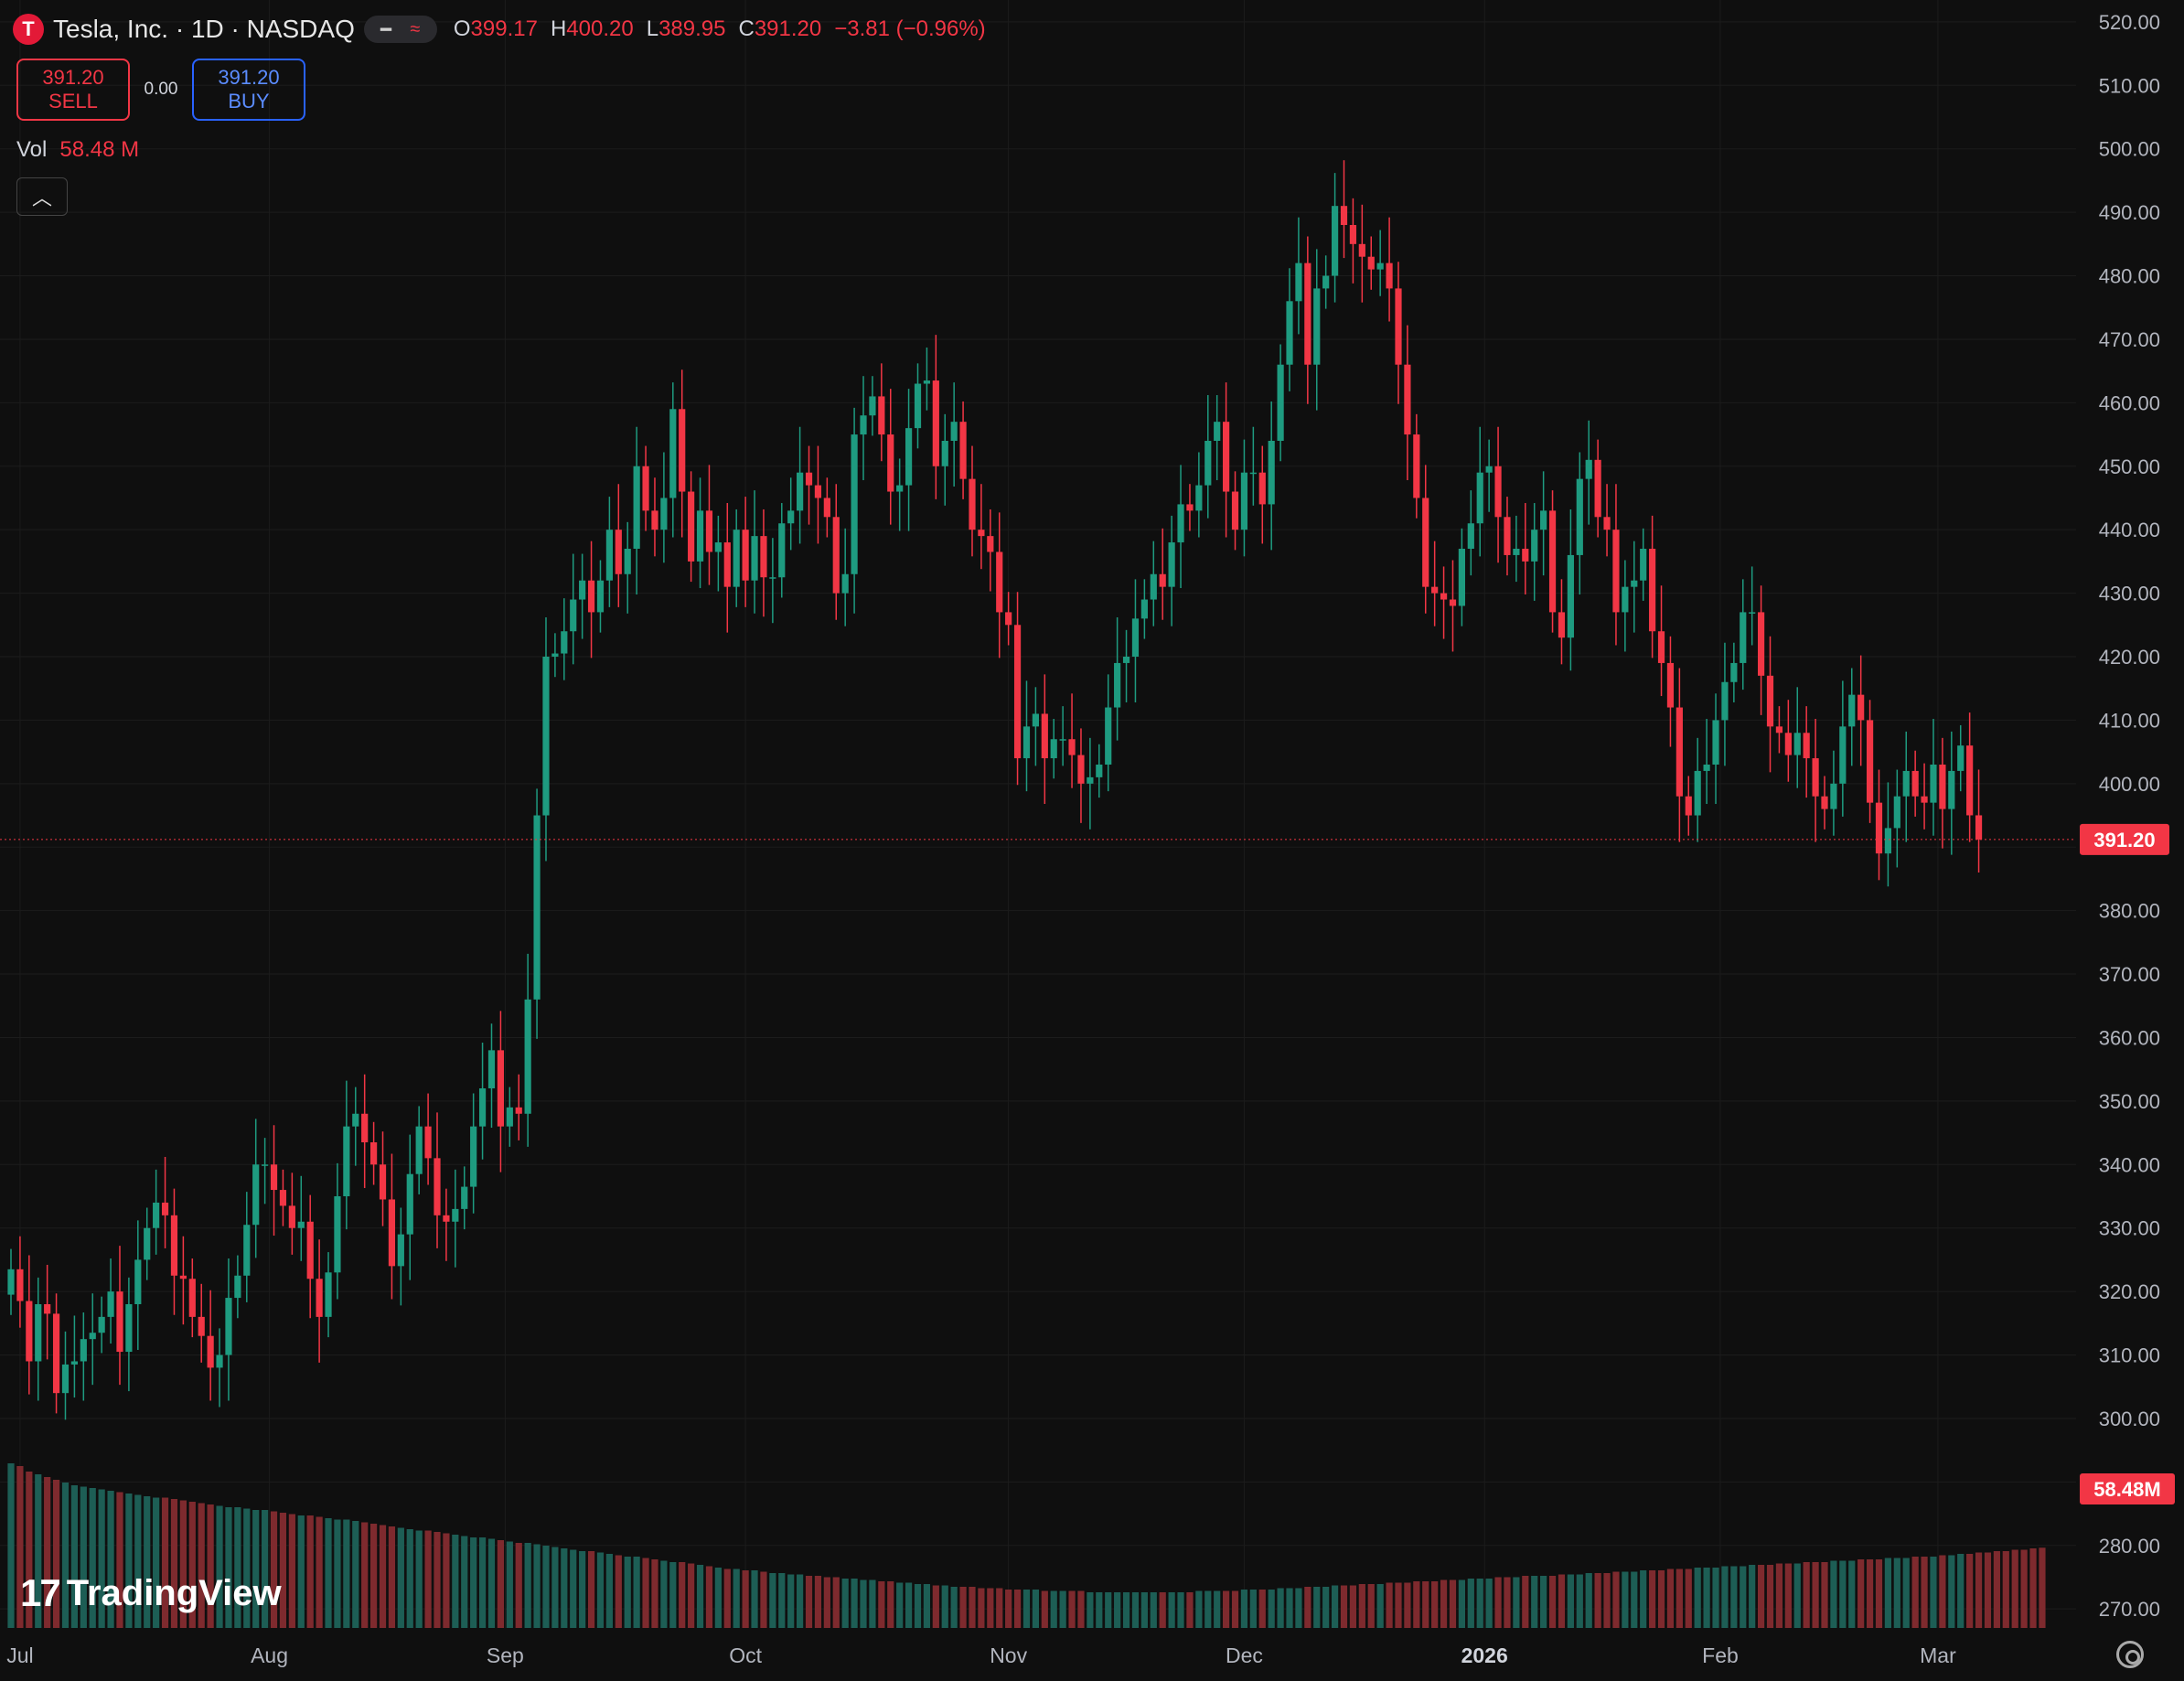 The width and height of the screenshot is (2184, 1681). What do you see at coordinates (2130, 1654) in the screenshot?
I see `gear-icon` at bounding box center [2130, 1654].